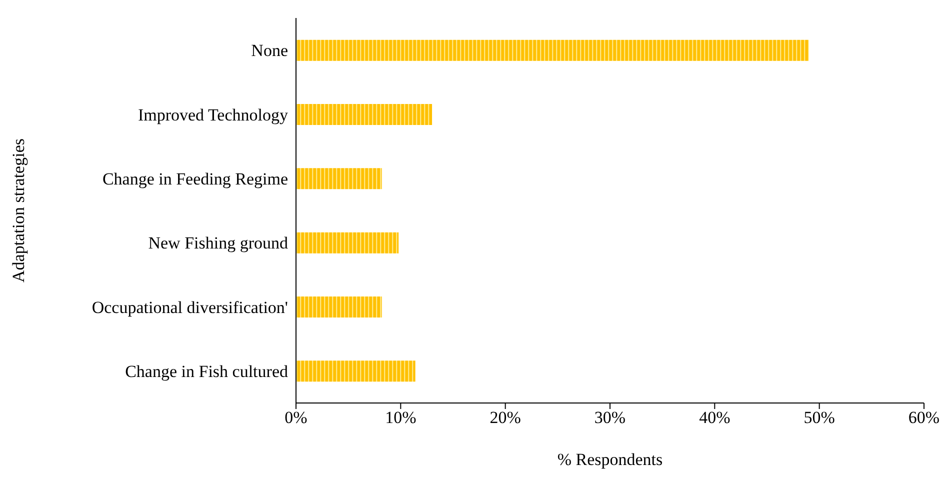  I want to click on y-tick-label: Occupational diversification', so click(190, 307).